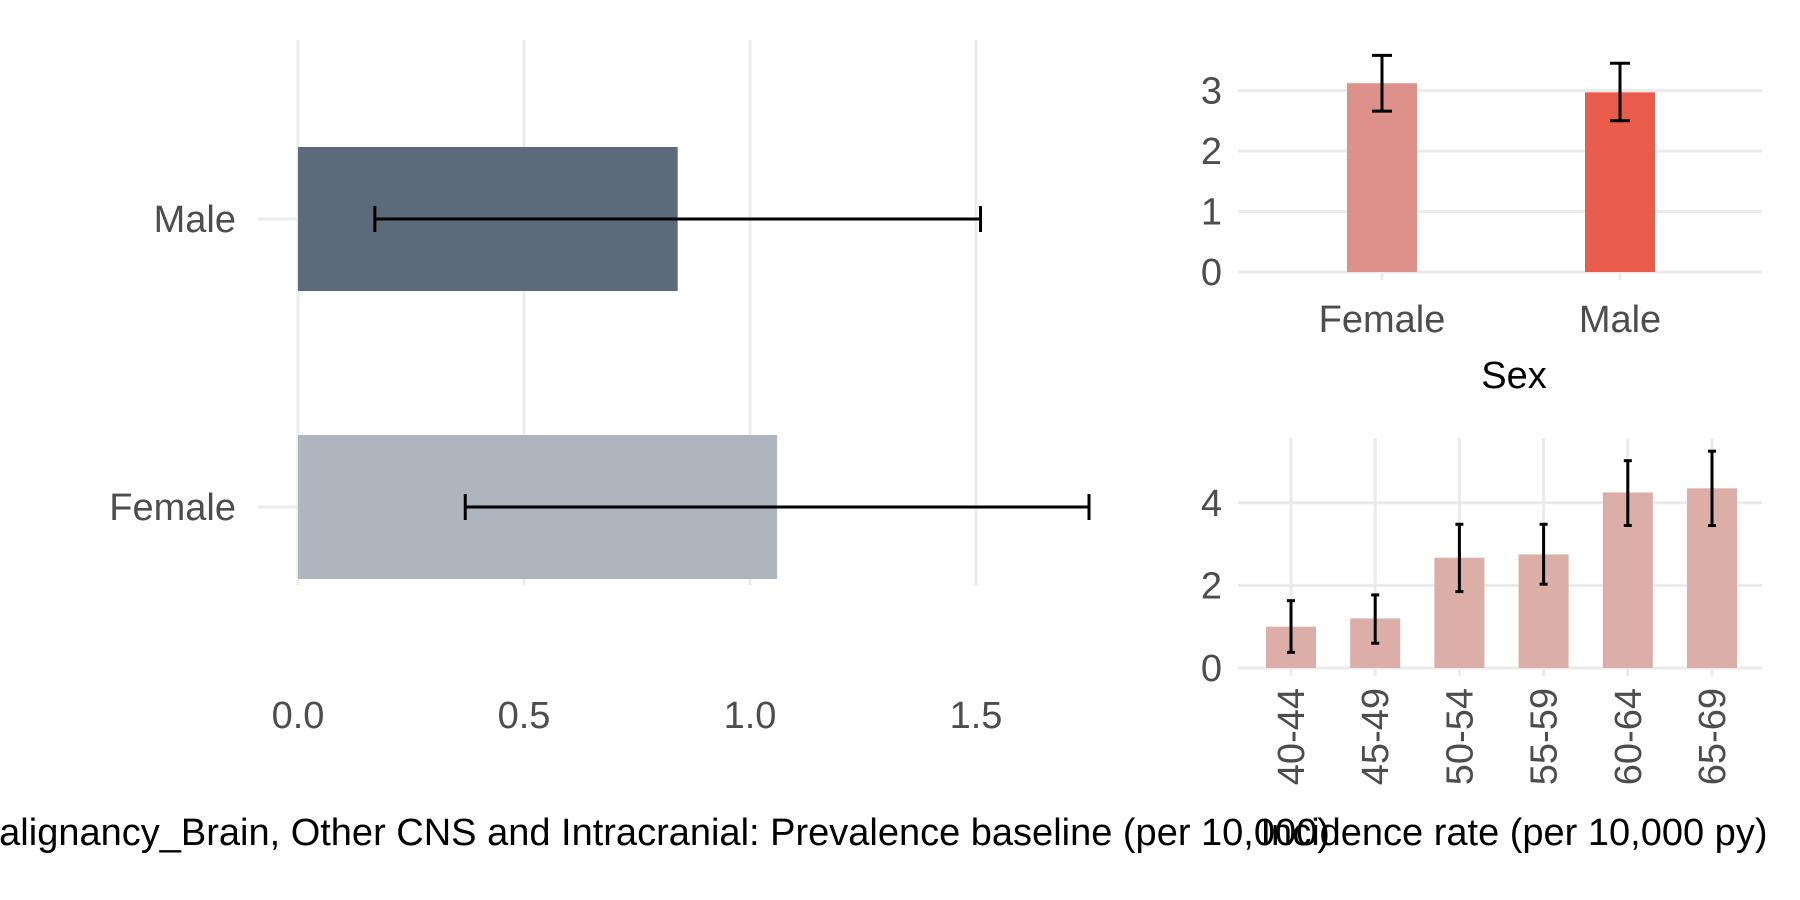  Describe the element at coordinates (750, 716) in the screenshot. I see `x-tick-label: 1.0` at that location.